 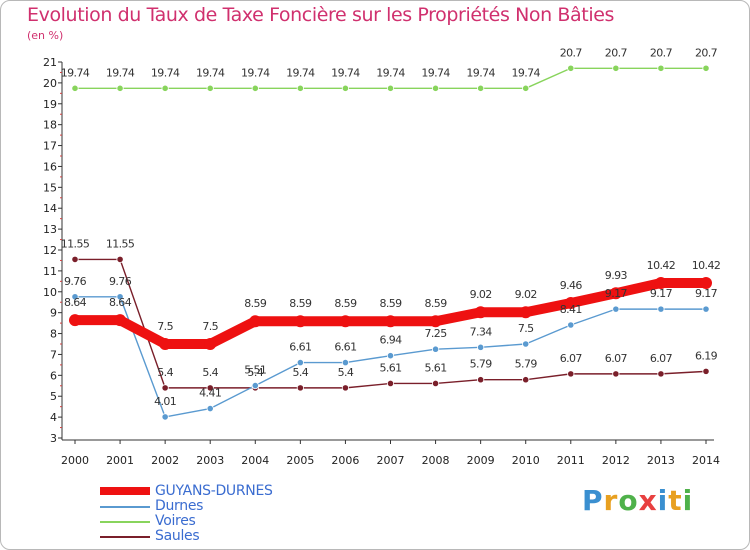 What do you see at coordinates (53, 396) in the screenshot?
I see `y-tick-label: 5` at bounding box center [53, 396].